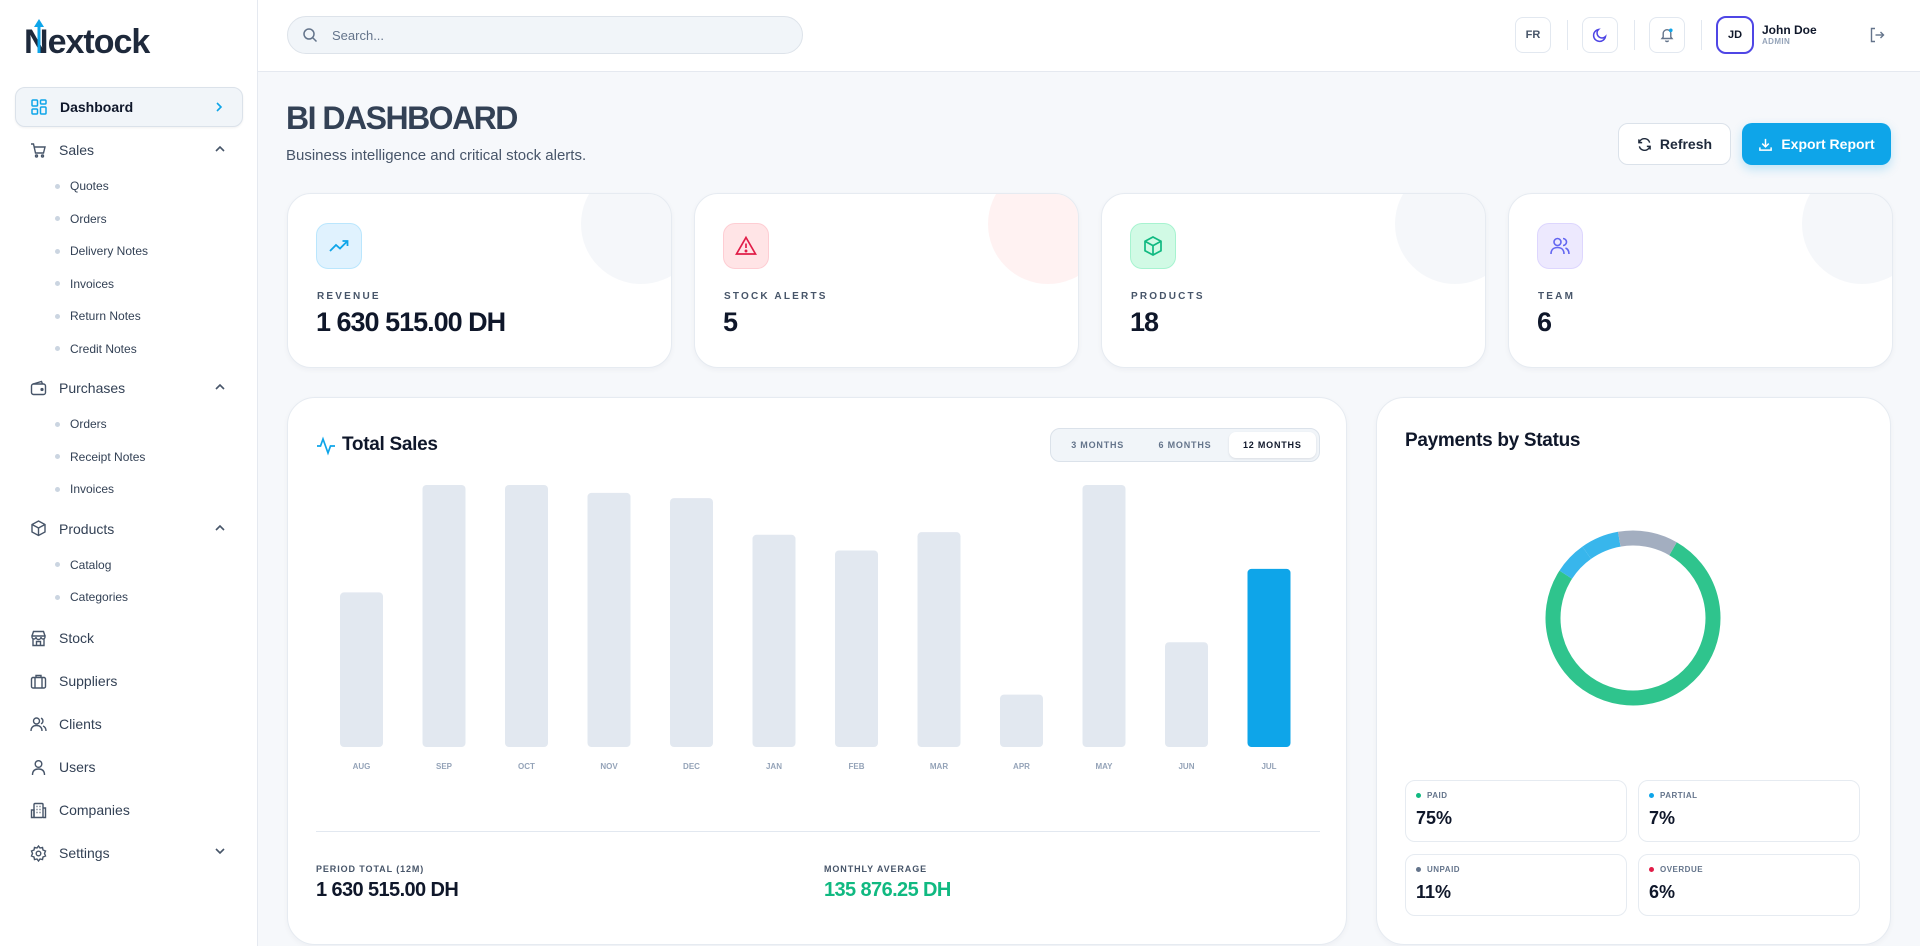  I want to click on bar-jan, so click(774, 640).